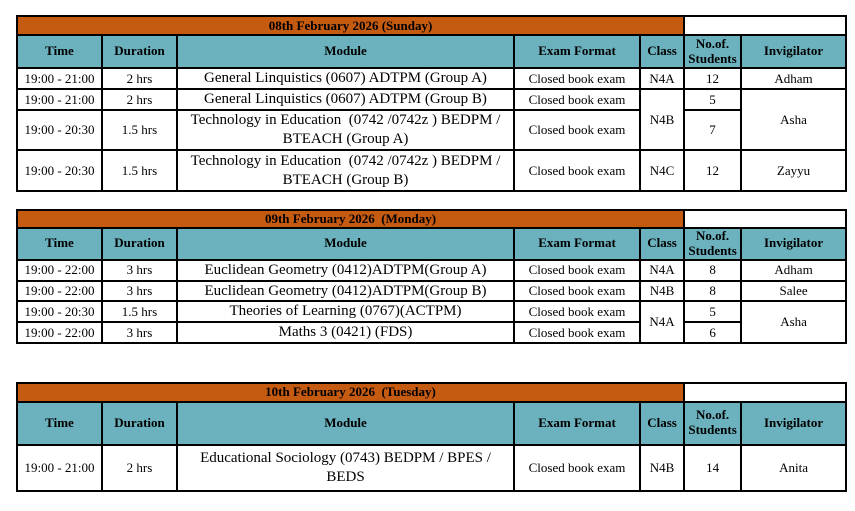 Image resolution: width=855 pixels, height=511 pixels. What do you see at coordinates (350, 25) in the screenshot?
I see `table-title-sunday: 08th February 2026 (Sunday)` at bounding box center [350, 25].